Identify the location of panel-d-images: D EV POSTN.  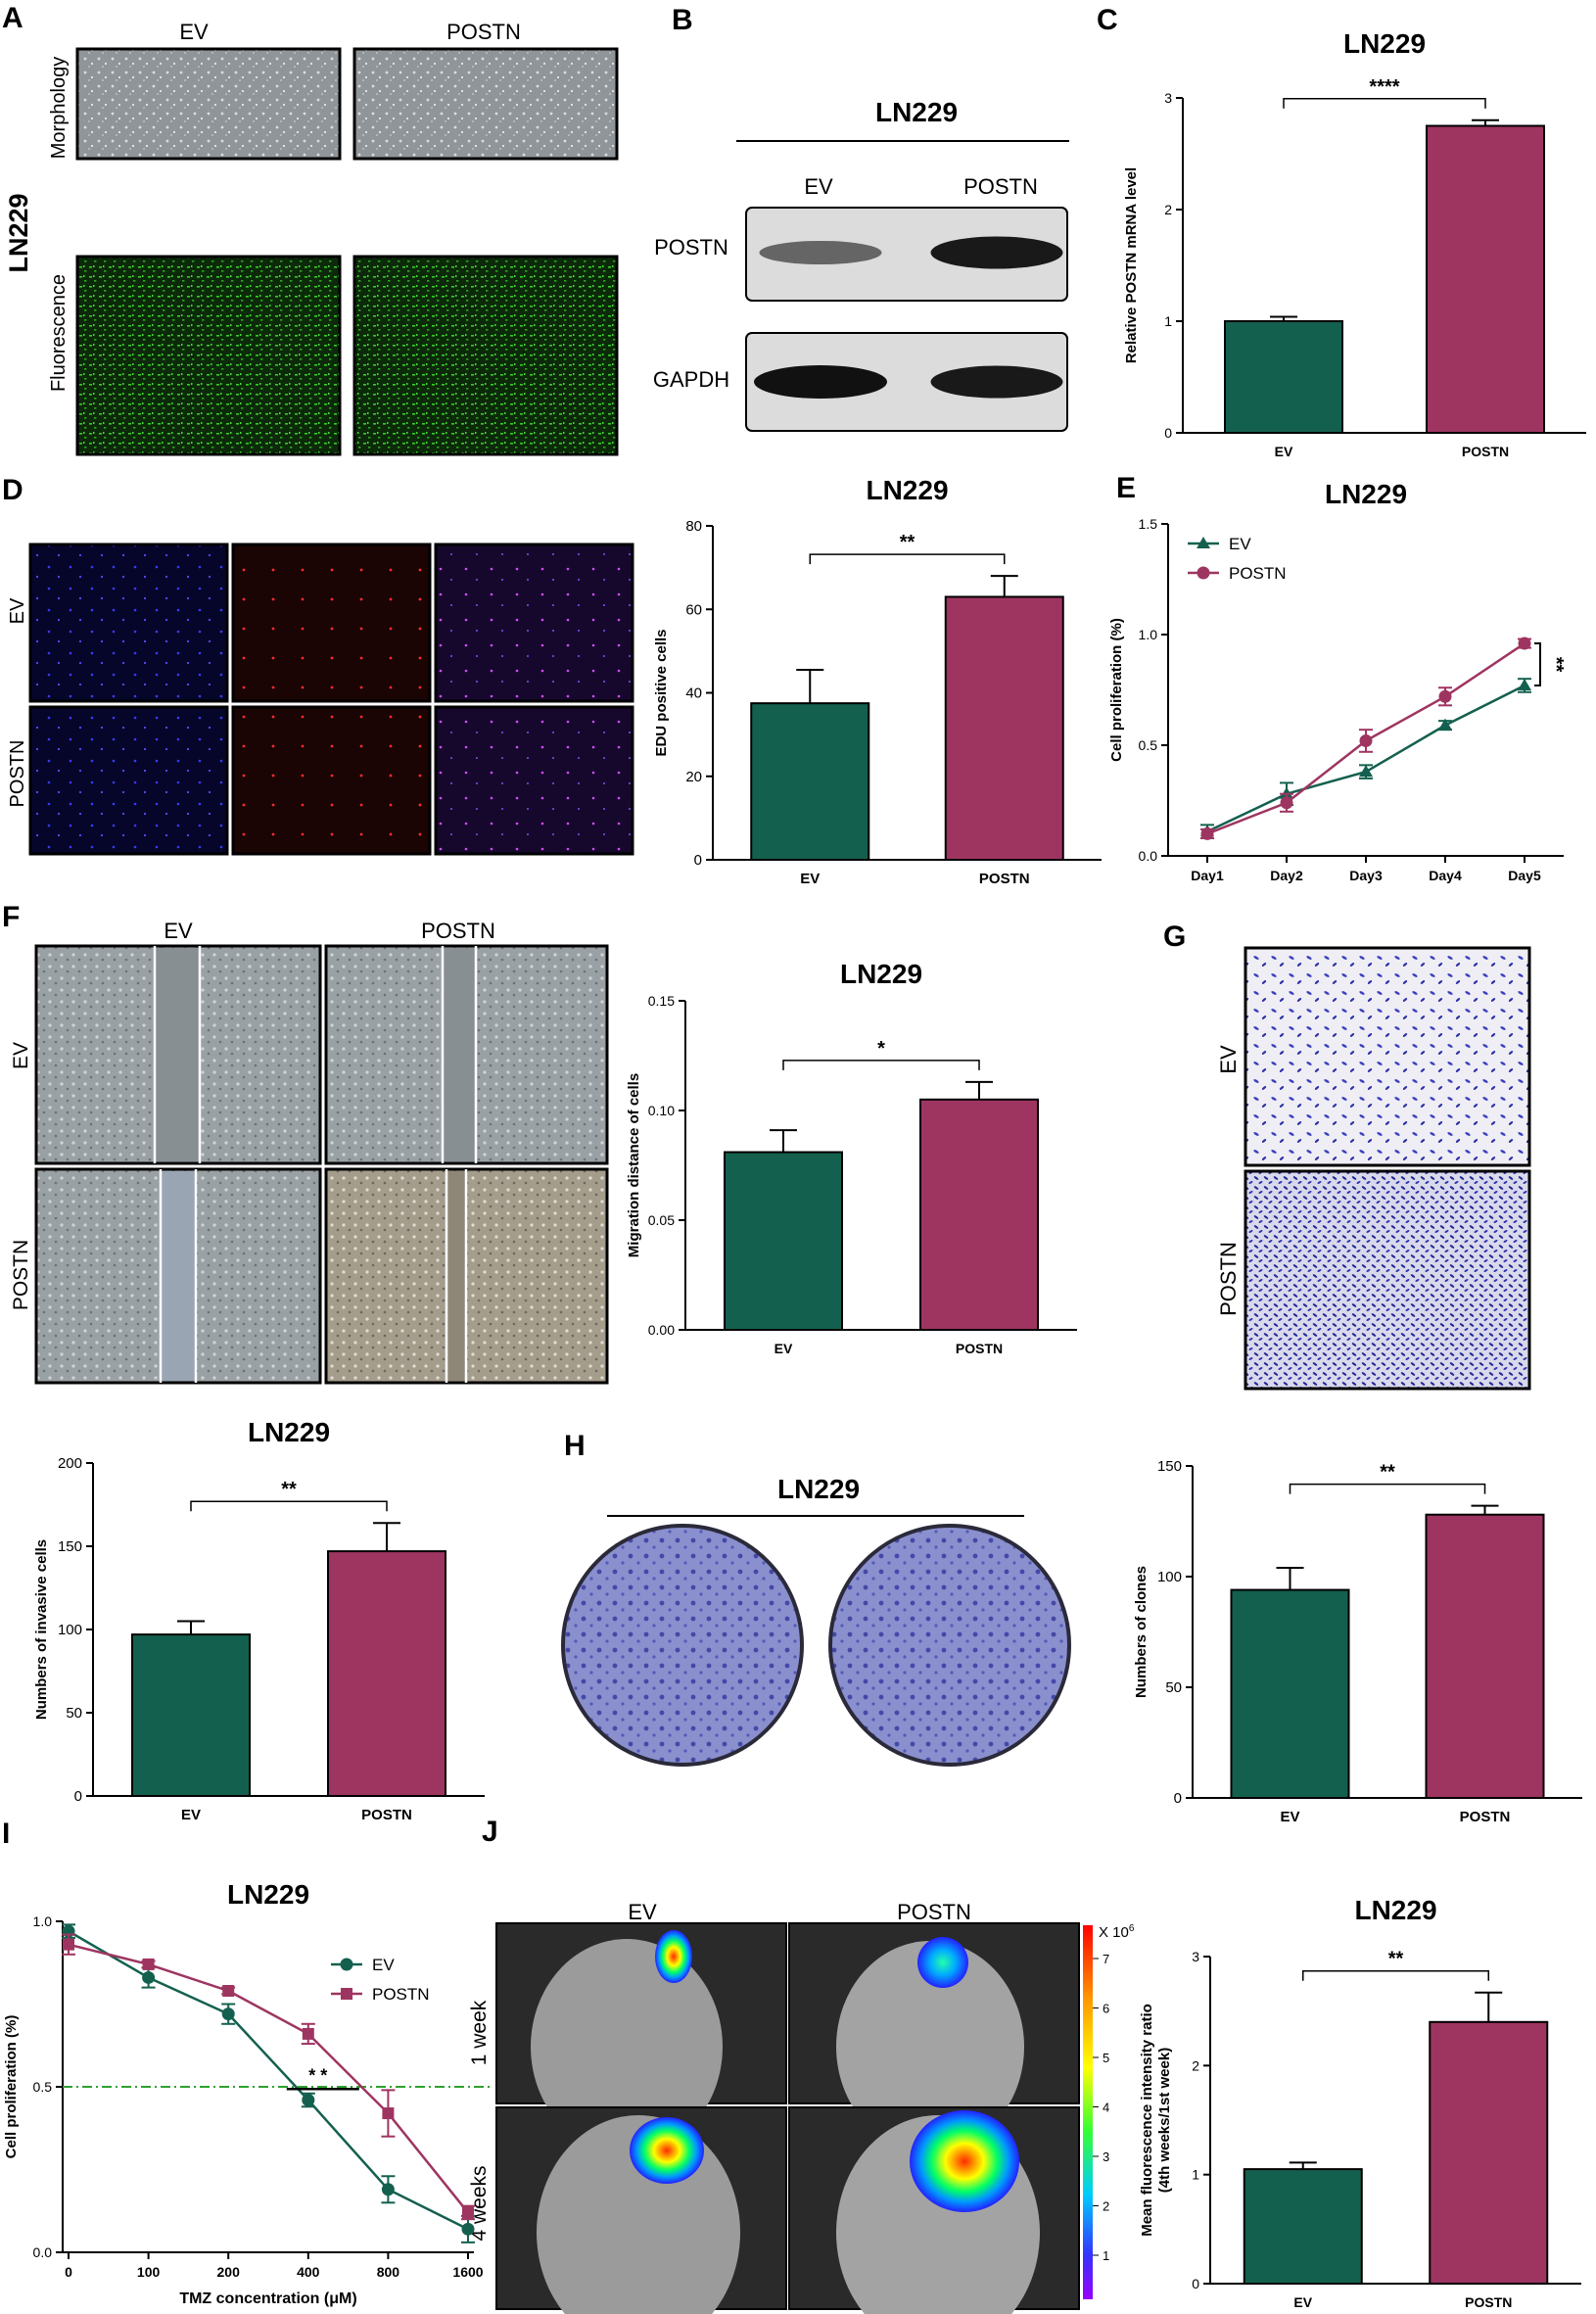
(318, 665).